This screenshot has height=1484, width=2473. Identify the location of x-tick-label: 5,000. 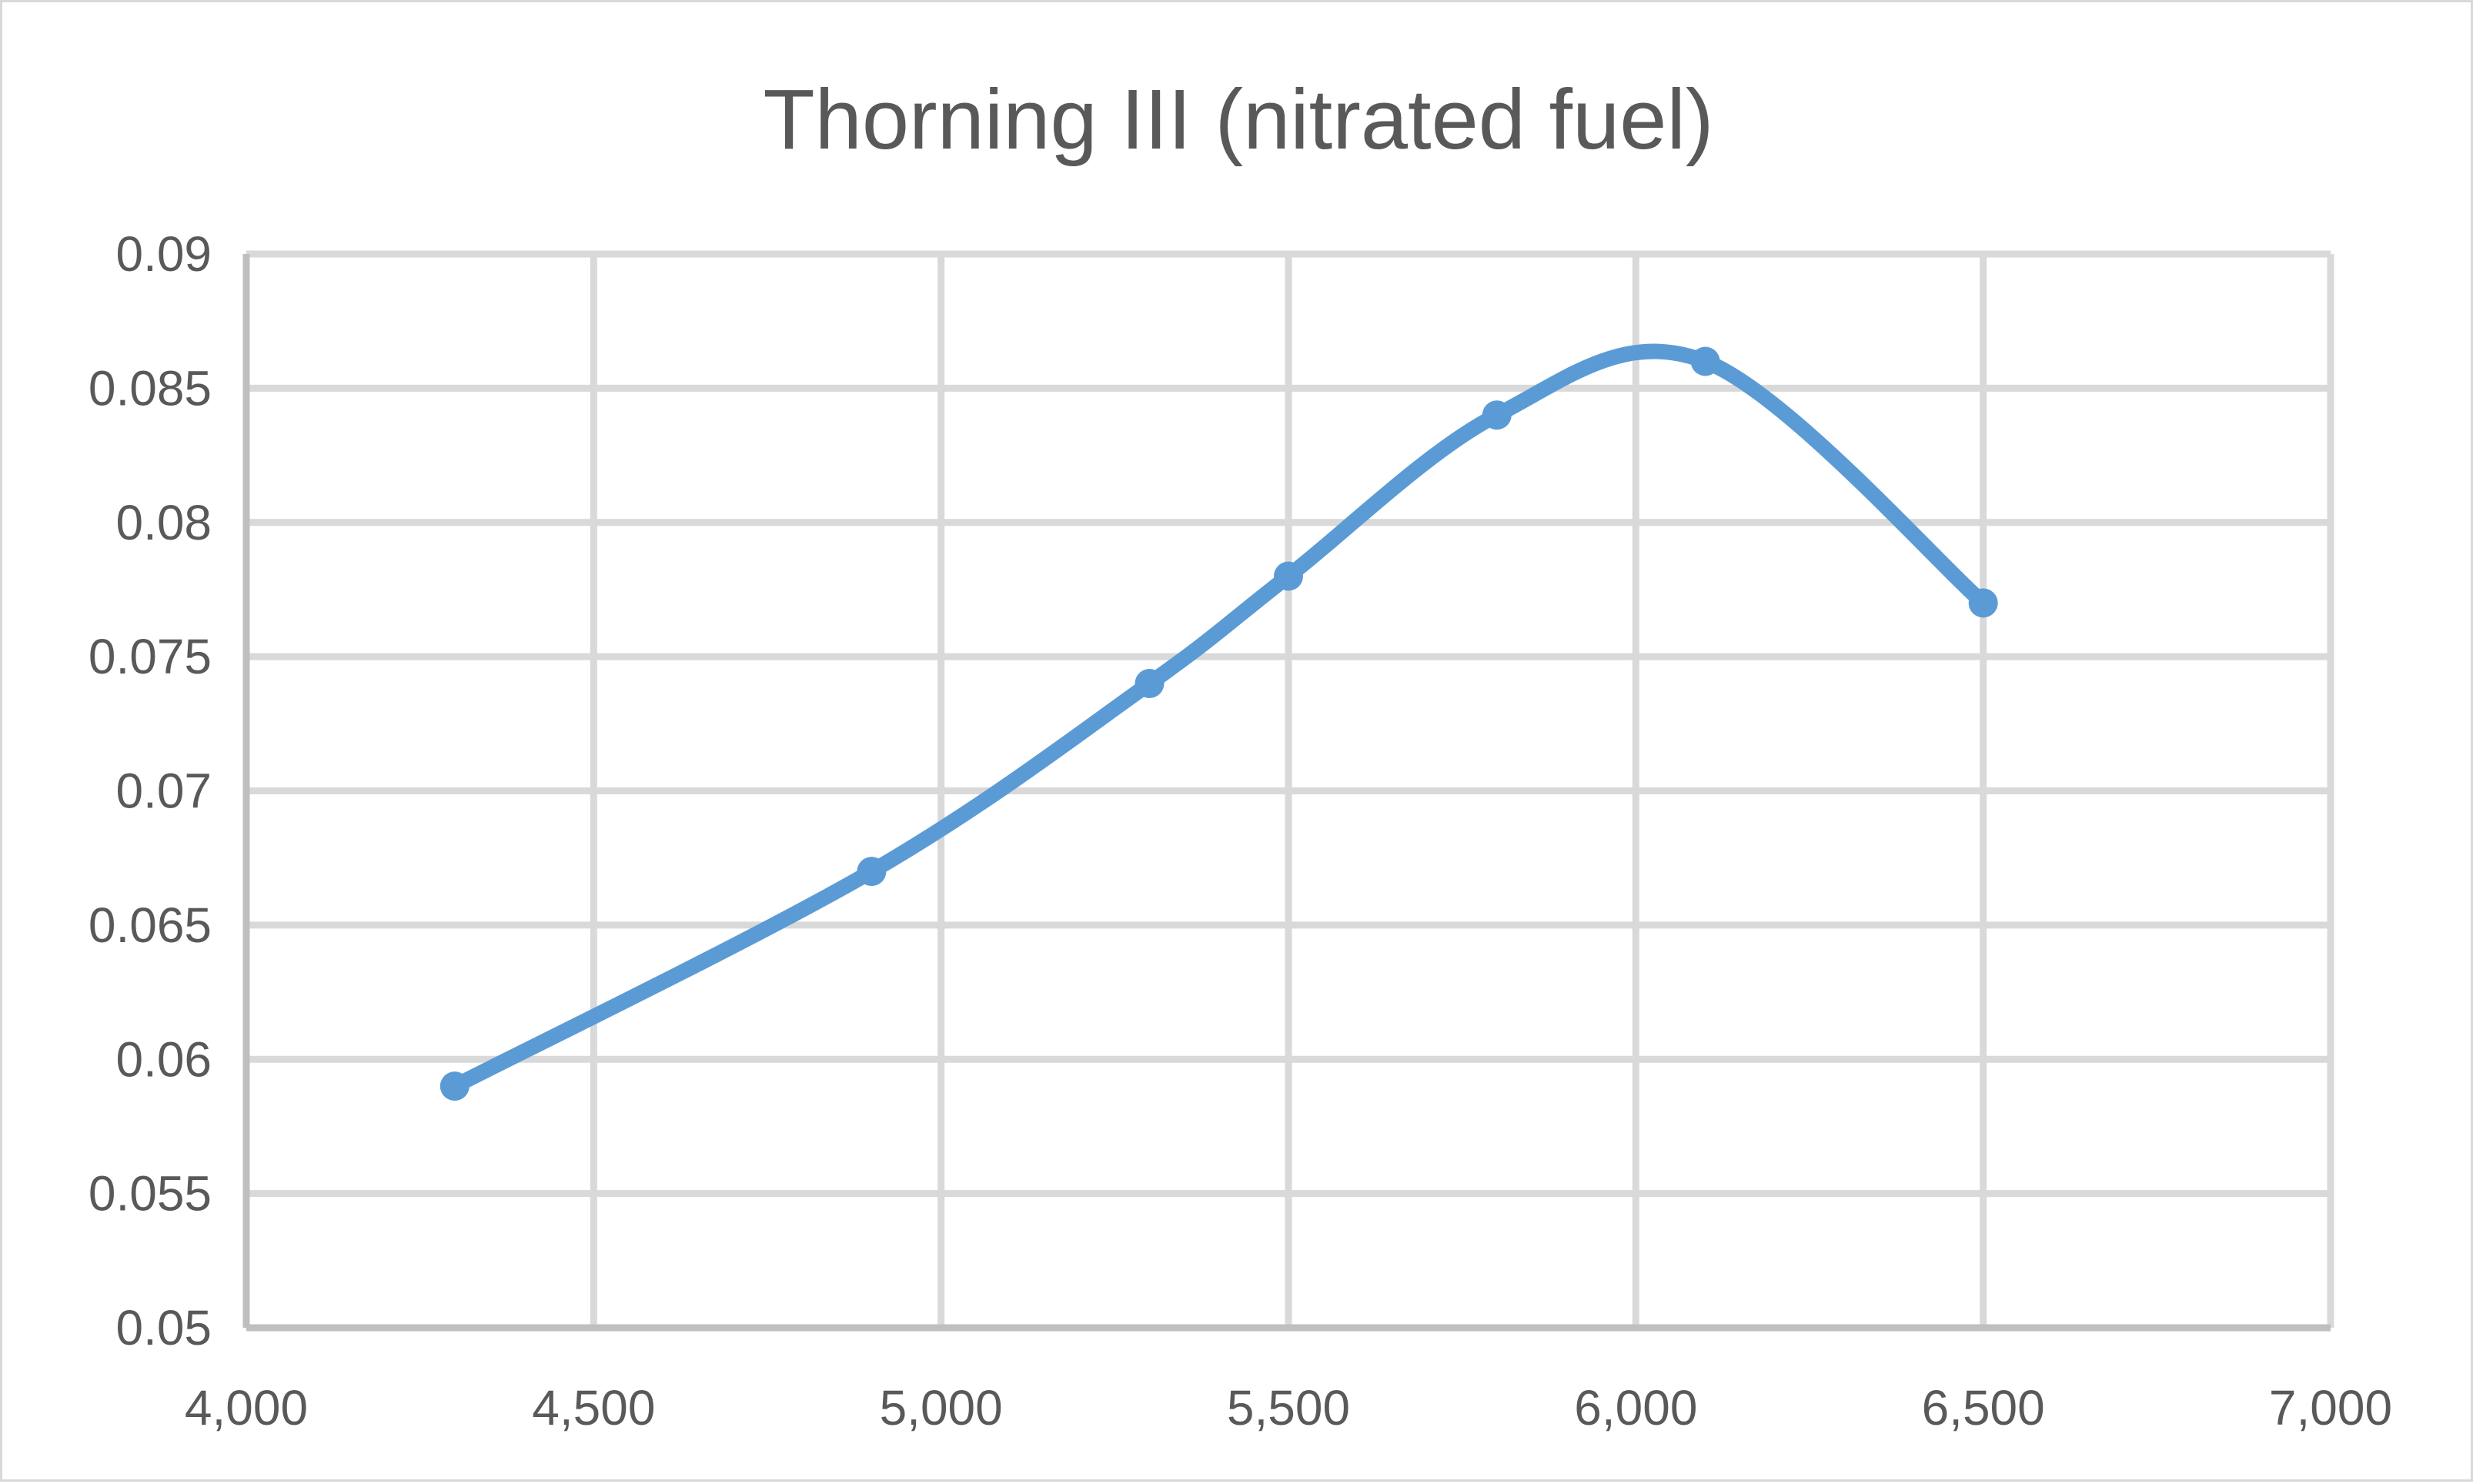
(941, 1408).